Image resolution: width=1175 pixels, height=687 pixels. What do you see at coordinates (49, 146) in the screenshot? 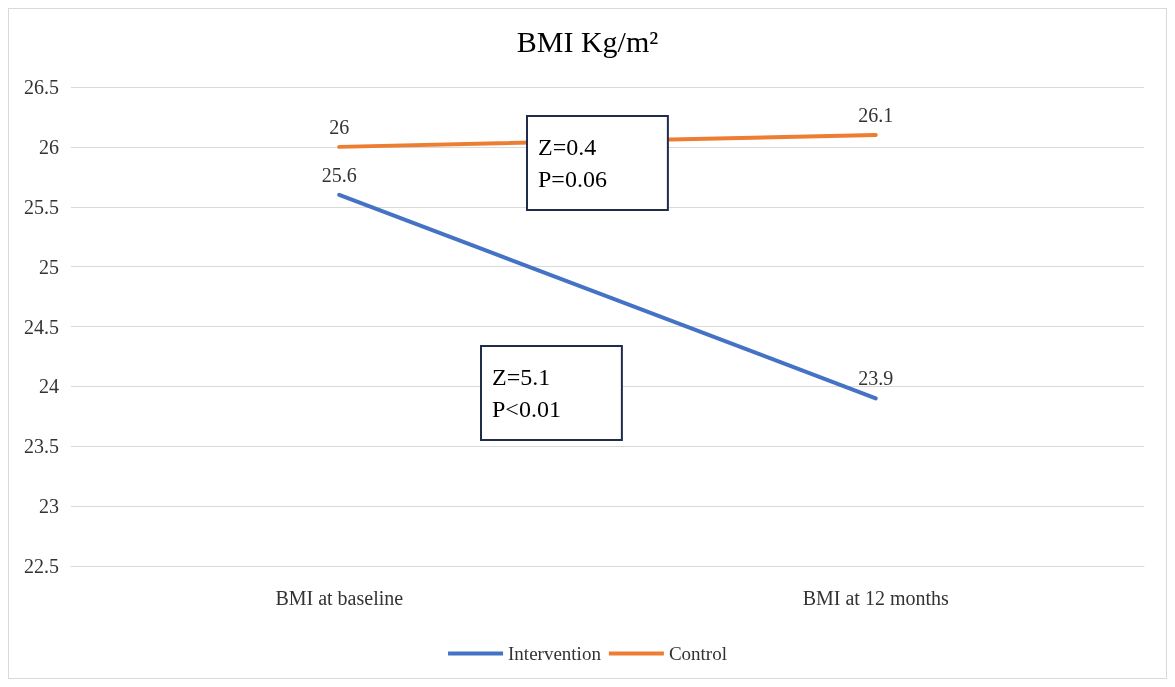
I see `y-tick-label: 26` at bounding box center [49, 146].